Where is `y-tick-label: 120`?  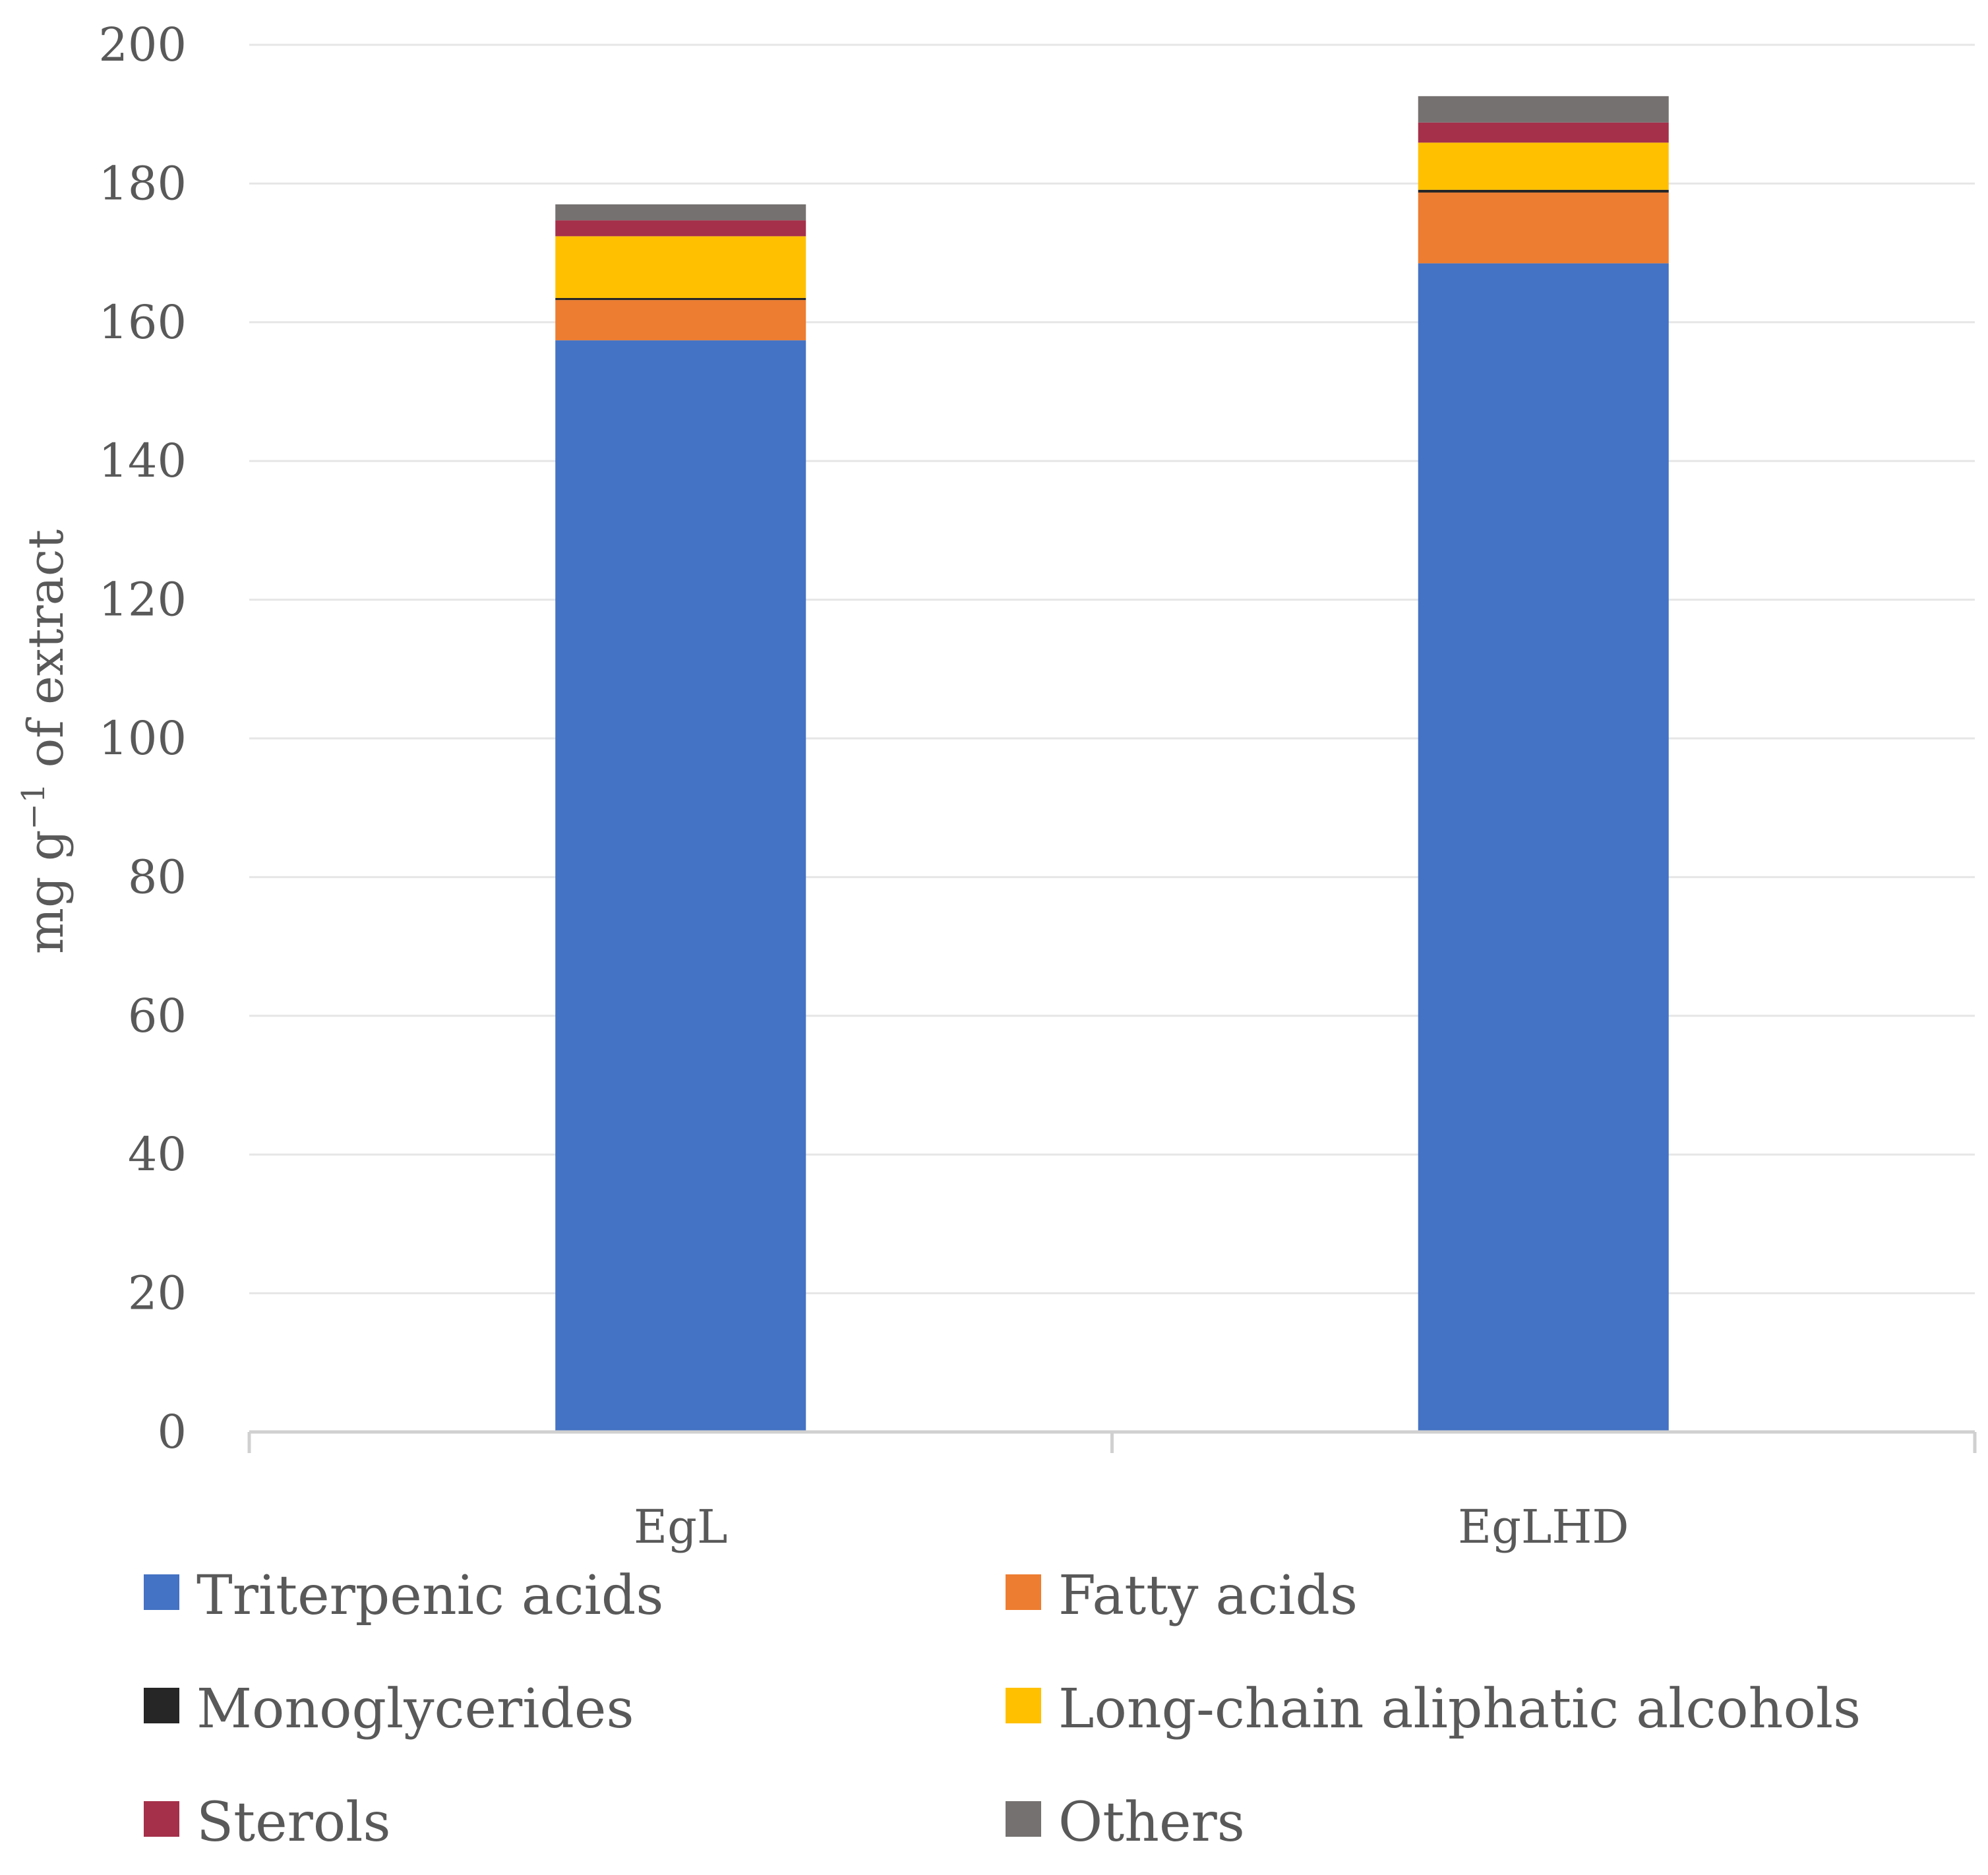 y-tick-label: 120 is located at coordinates (142, 600).